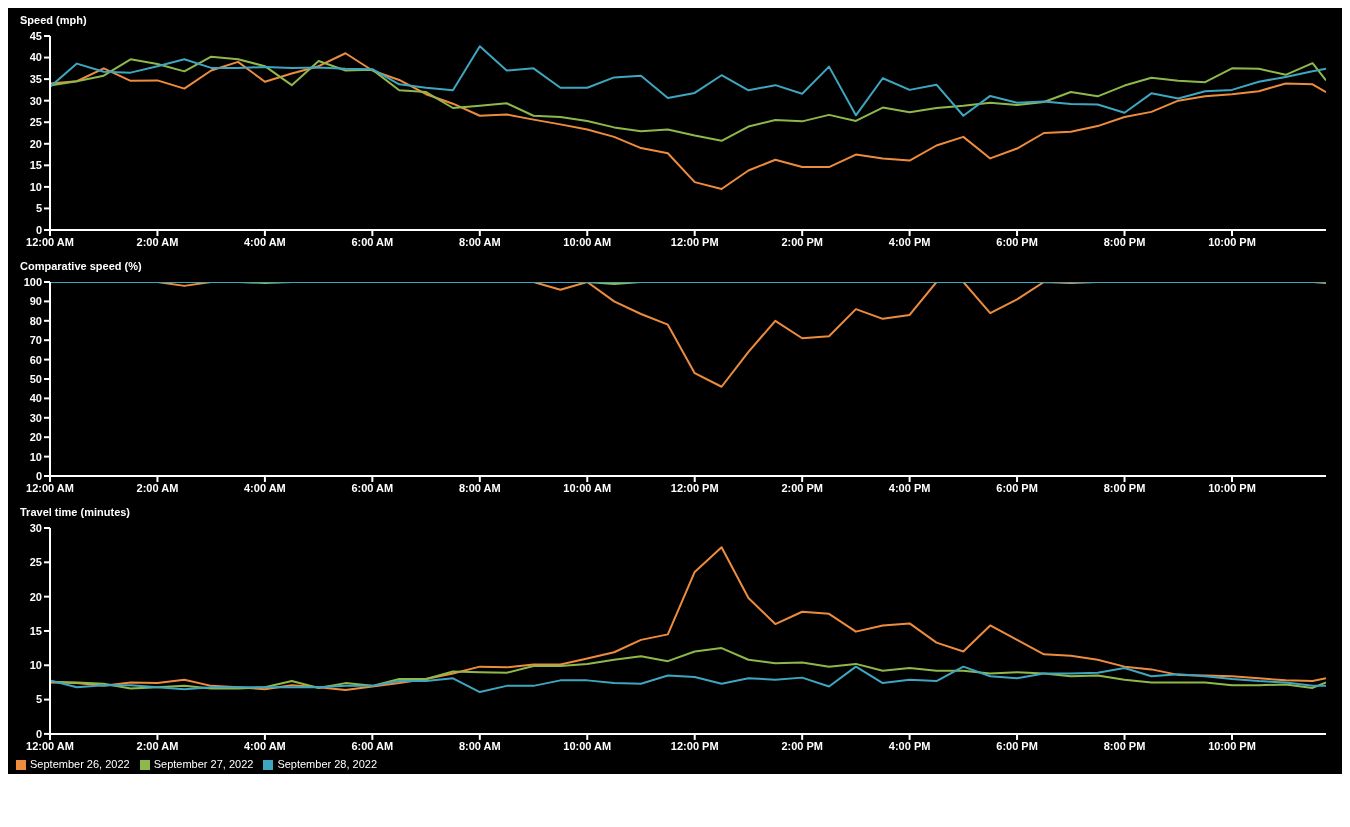 The height and width of the screenshot is (827, 1350). Describe the element at coordinates (35, 79) in the screenshot. I see `y-tick-label: 35` at that location.